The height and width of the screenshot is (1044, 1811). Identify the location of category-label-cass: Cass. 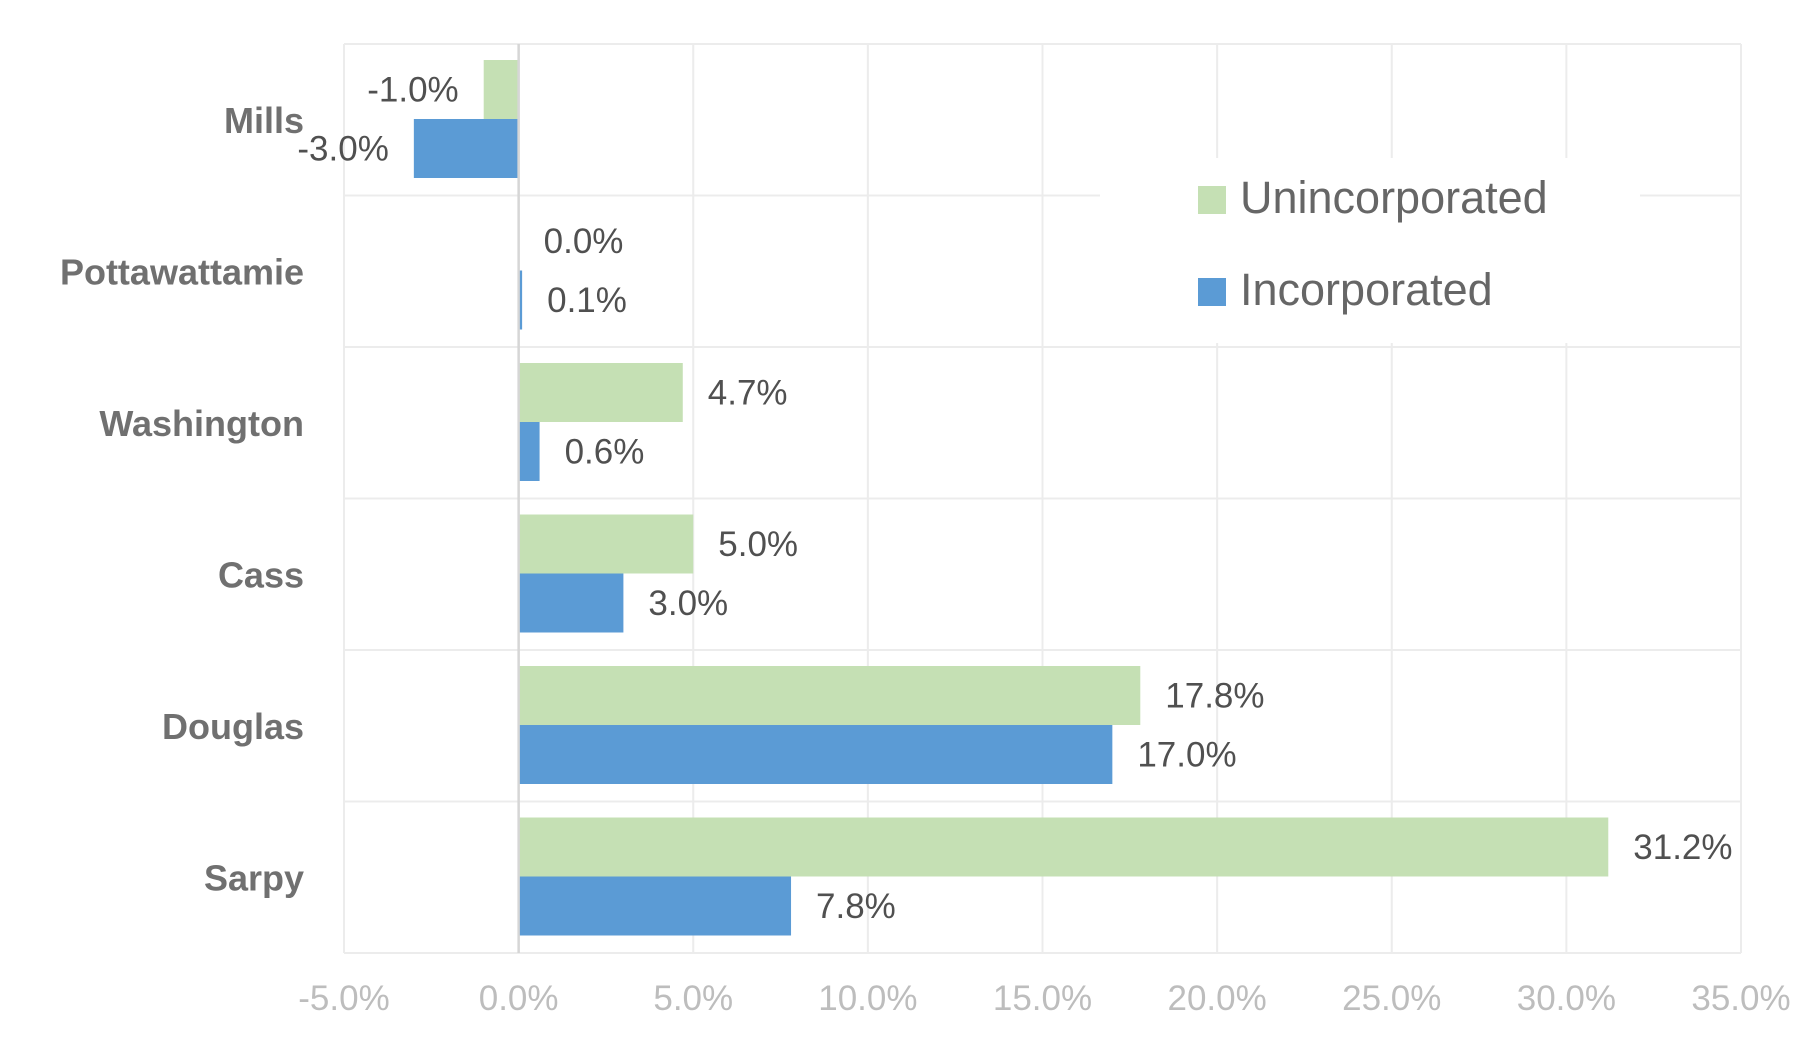
(261, 574).